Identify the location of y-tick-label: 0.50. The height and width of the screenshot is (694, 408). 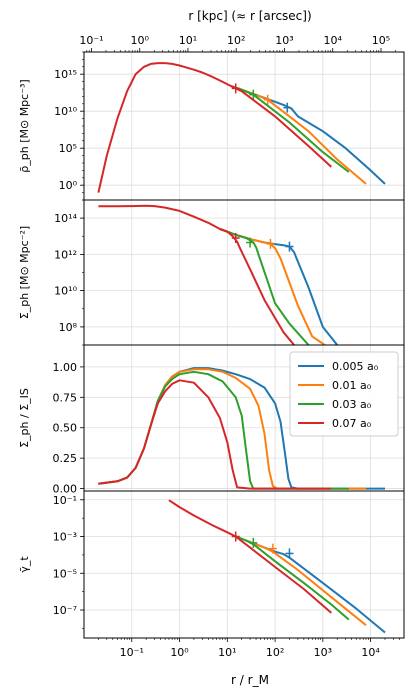
(65, 428).